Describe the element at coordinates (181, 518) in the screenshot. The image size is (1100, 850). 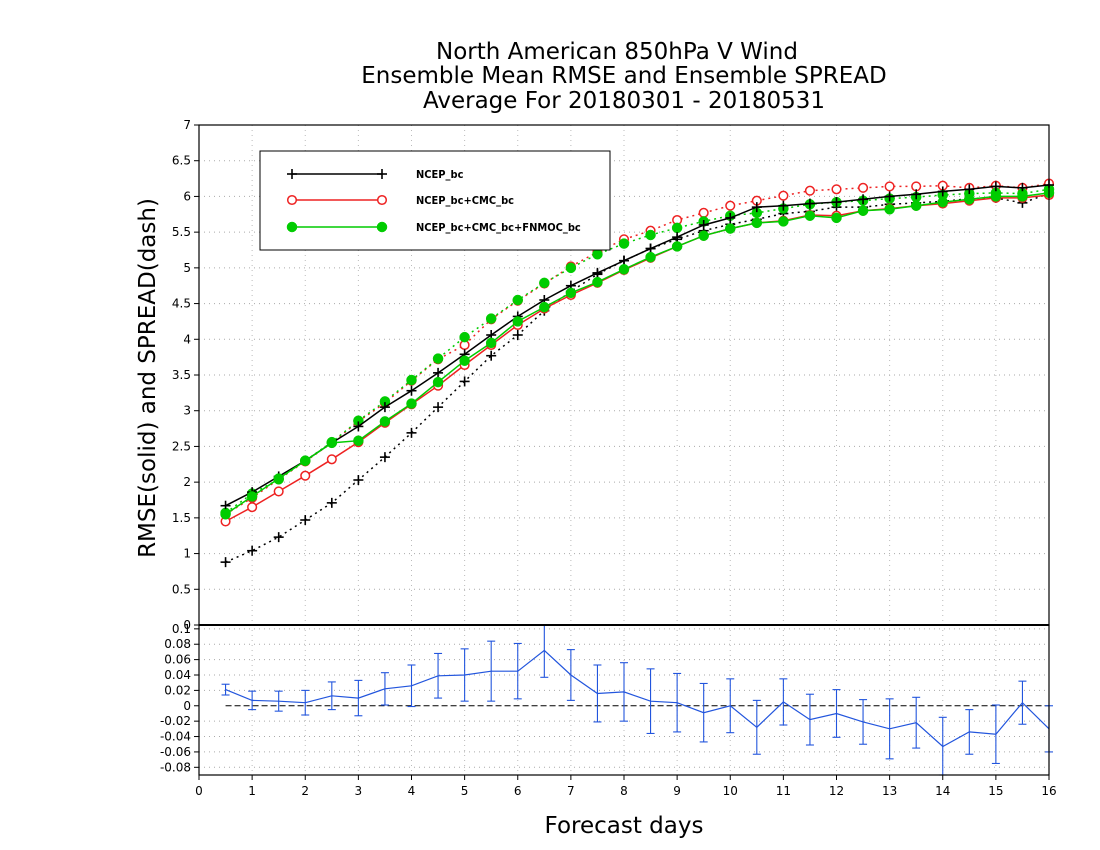
I see `y-tick-label: 1.5` at that location.